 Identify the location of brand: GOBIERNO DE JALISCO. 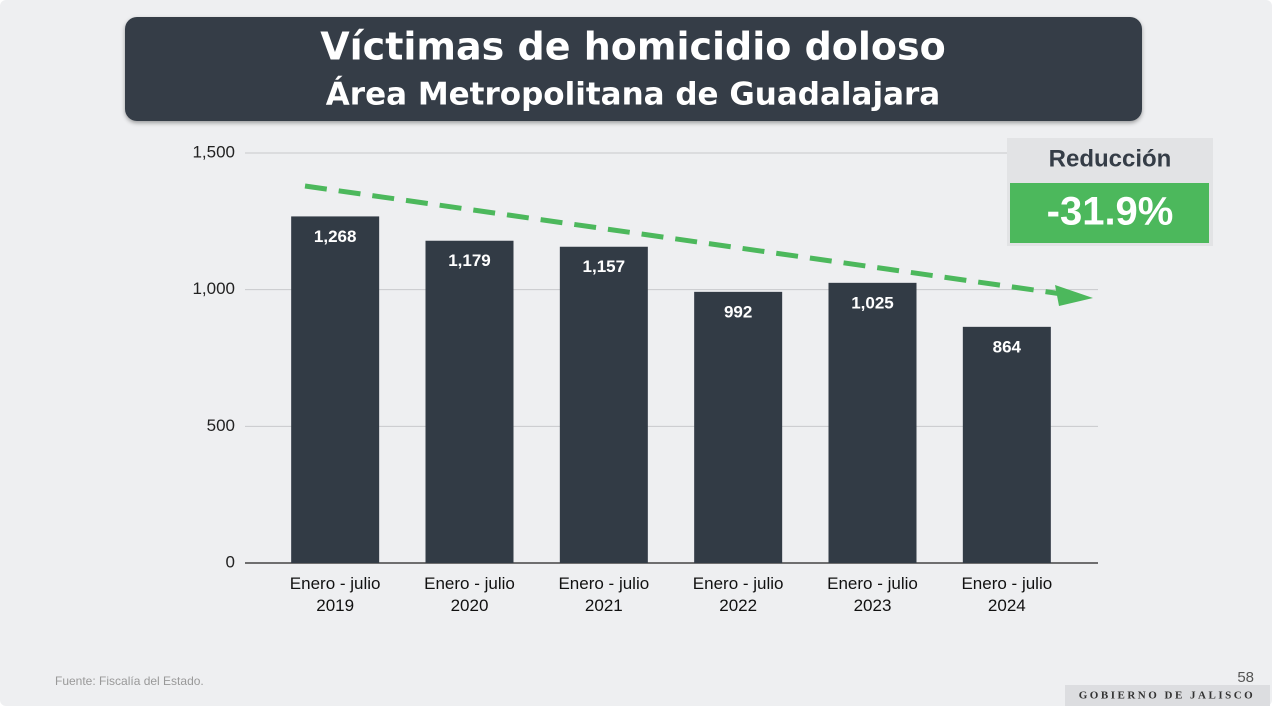
(1167, 696).